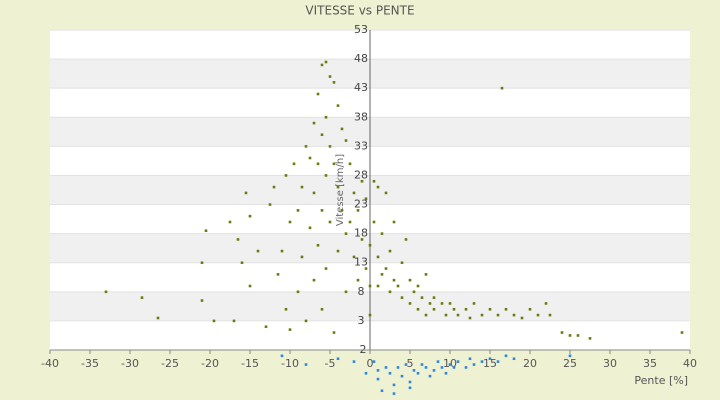 The height and width of the screenshot is (400, 720). Describe the element at coordinates (361, 87) in the screenshot. I see `y-tick-label: 43` at that location.